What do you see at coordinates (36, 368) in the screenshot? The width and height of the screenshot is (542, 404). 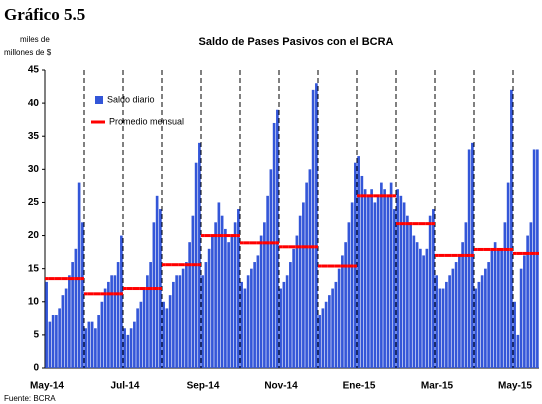 I see `y-tick-label: 0` at bounding box center [36, 368].